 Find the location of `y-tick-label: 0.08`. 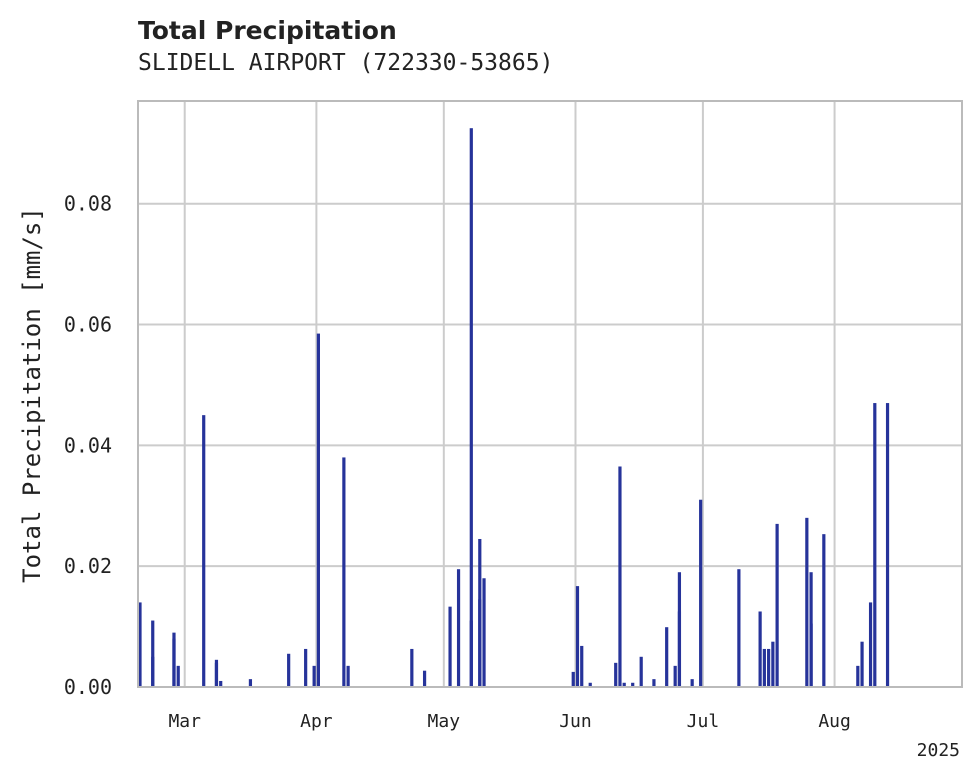

y-tick-label: 0.08 is located at coordinates (88, 204).